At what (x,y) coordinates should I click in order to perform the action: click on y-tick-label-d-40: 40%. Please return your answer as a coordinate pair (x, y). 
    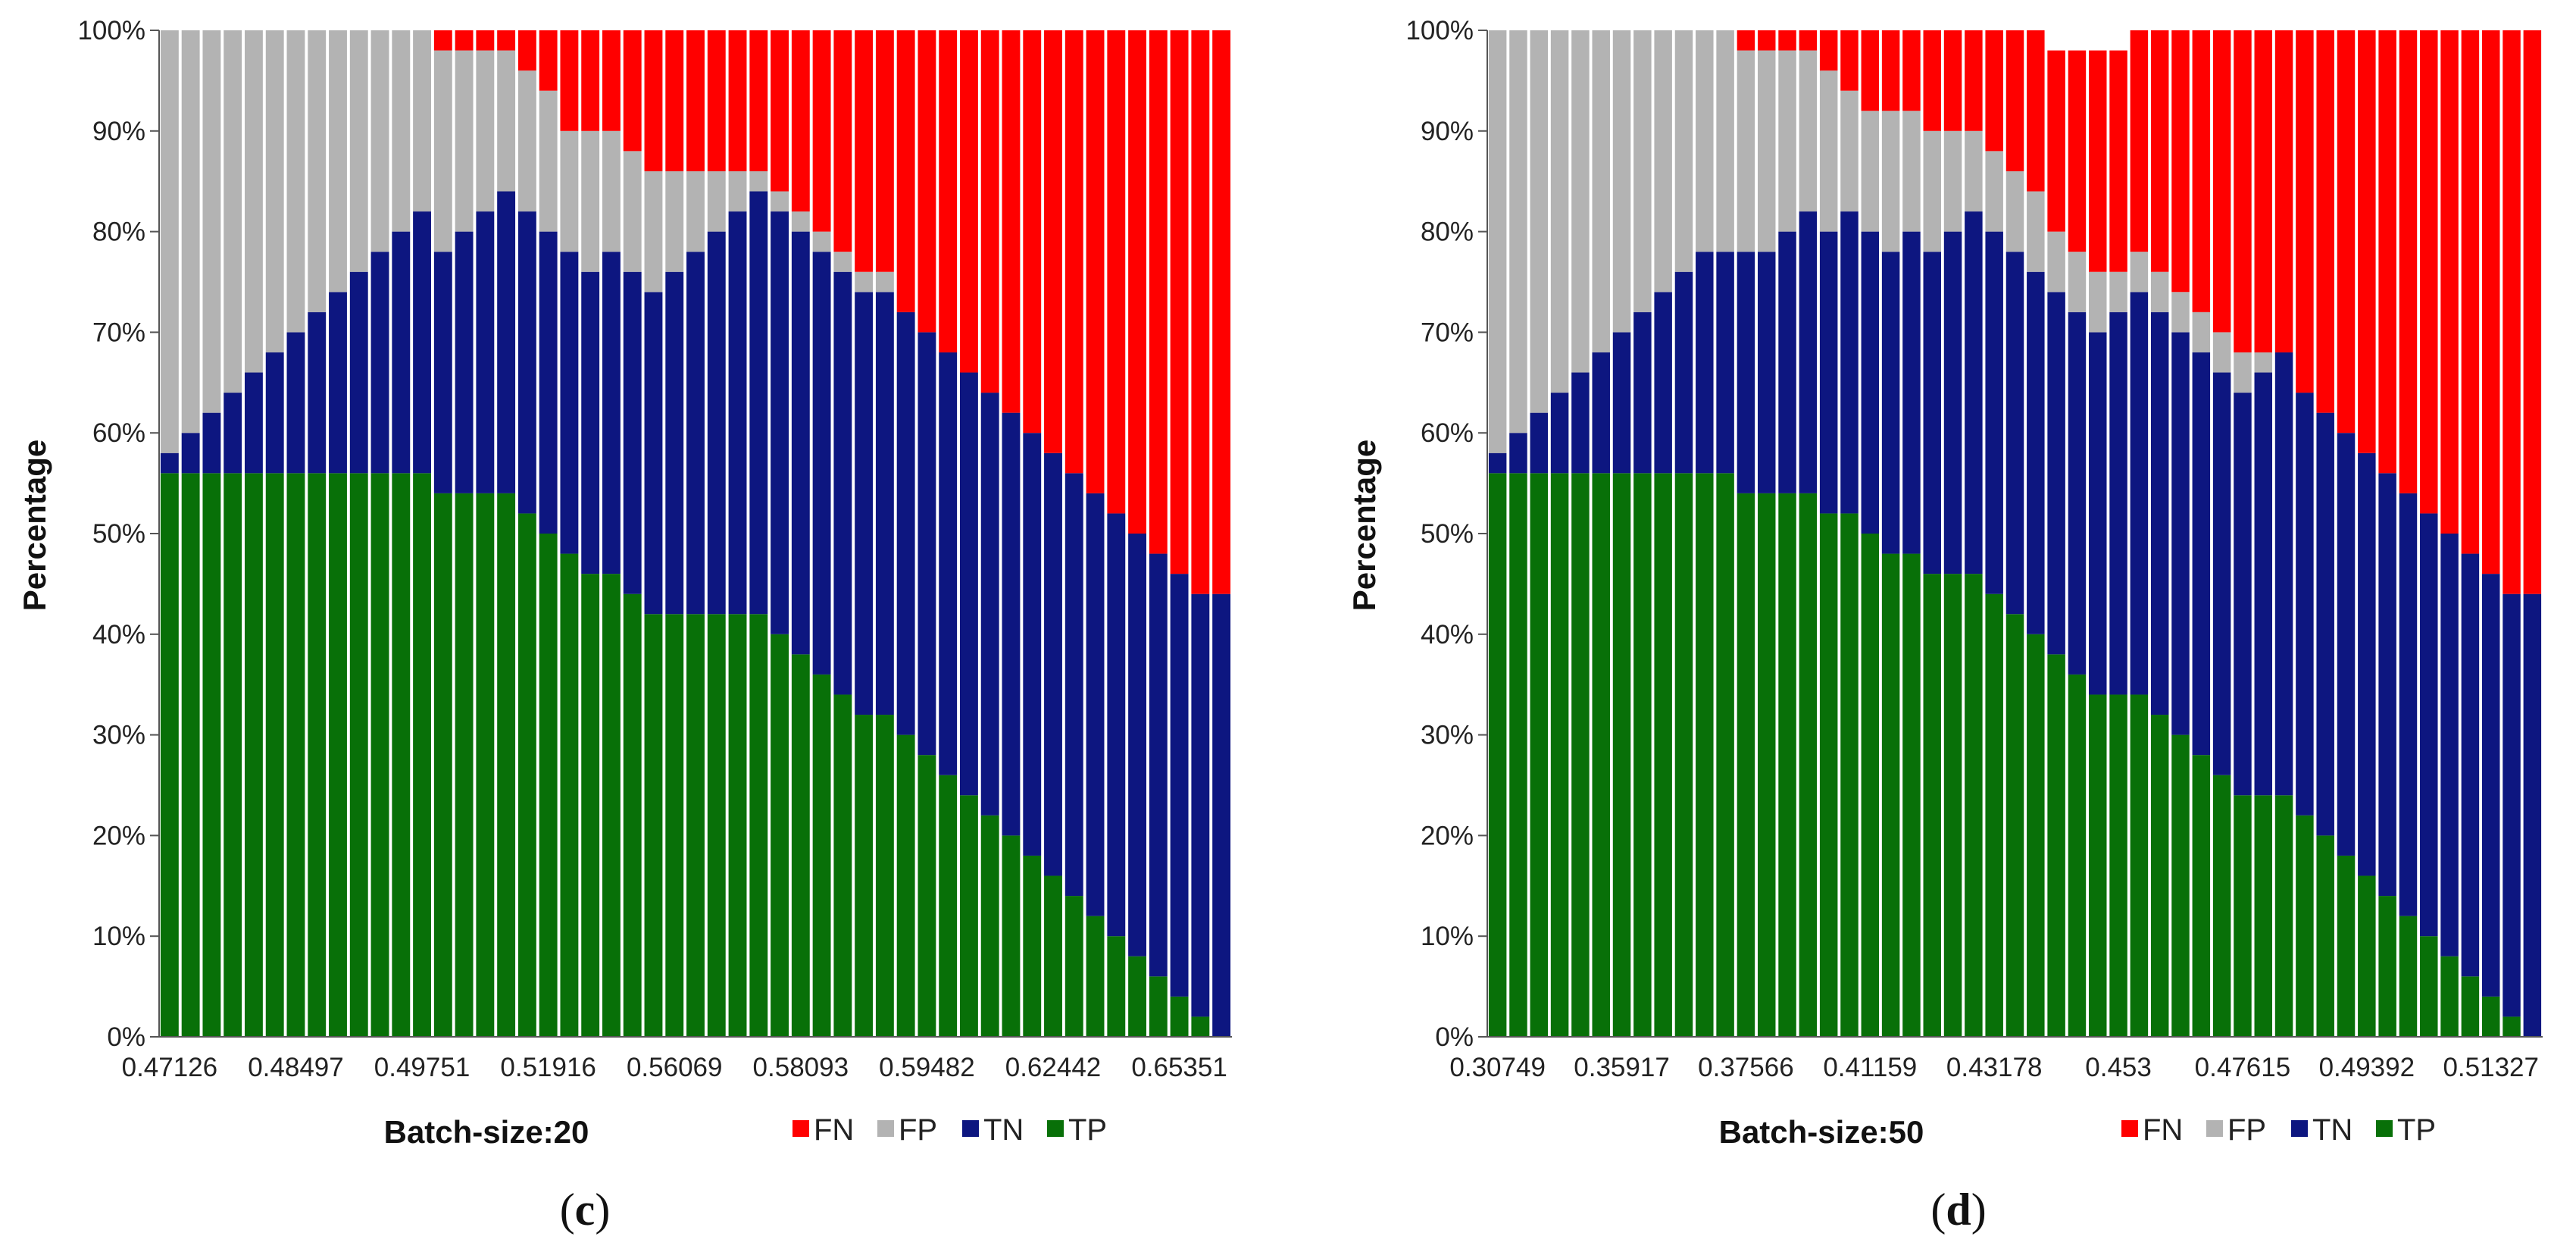
    Looking at the image, I should click on (1447, 635).